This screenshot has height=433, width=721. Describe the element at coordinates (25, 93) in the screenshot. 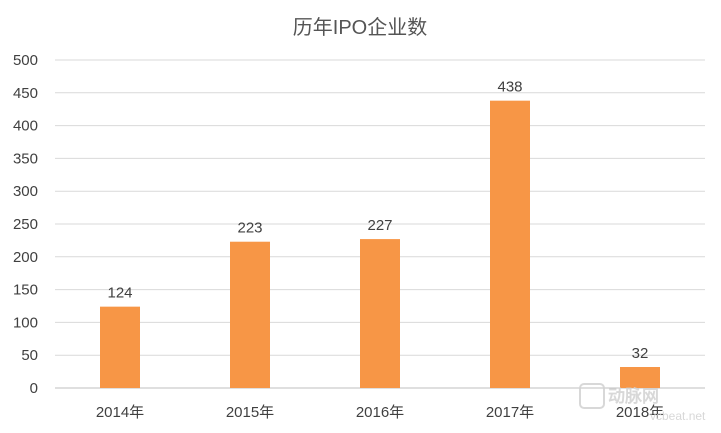

I see `y-tick-label: 450` at that location.